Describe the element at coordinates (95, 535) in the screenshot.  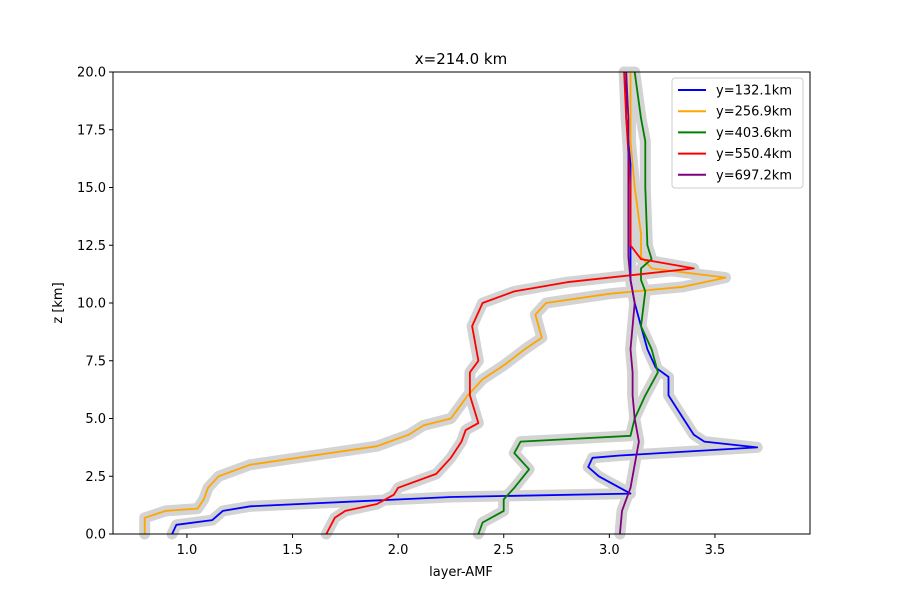
I see `y-tick-label: 0.0` at that location.